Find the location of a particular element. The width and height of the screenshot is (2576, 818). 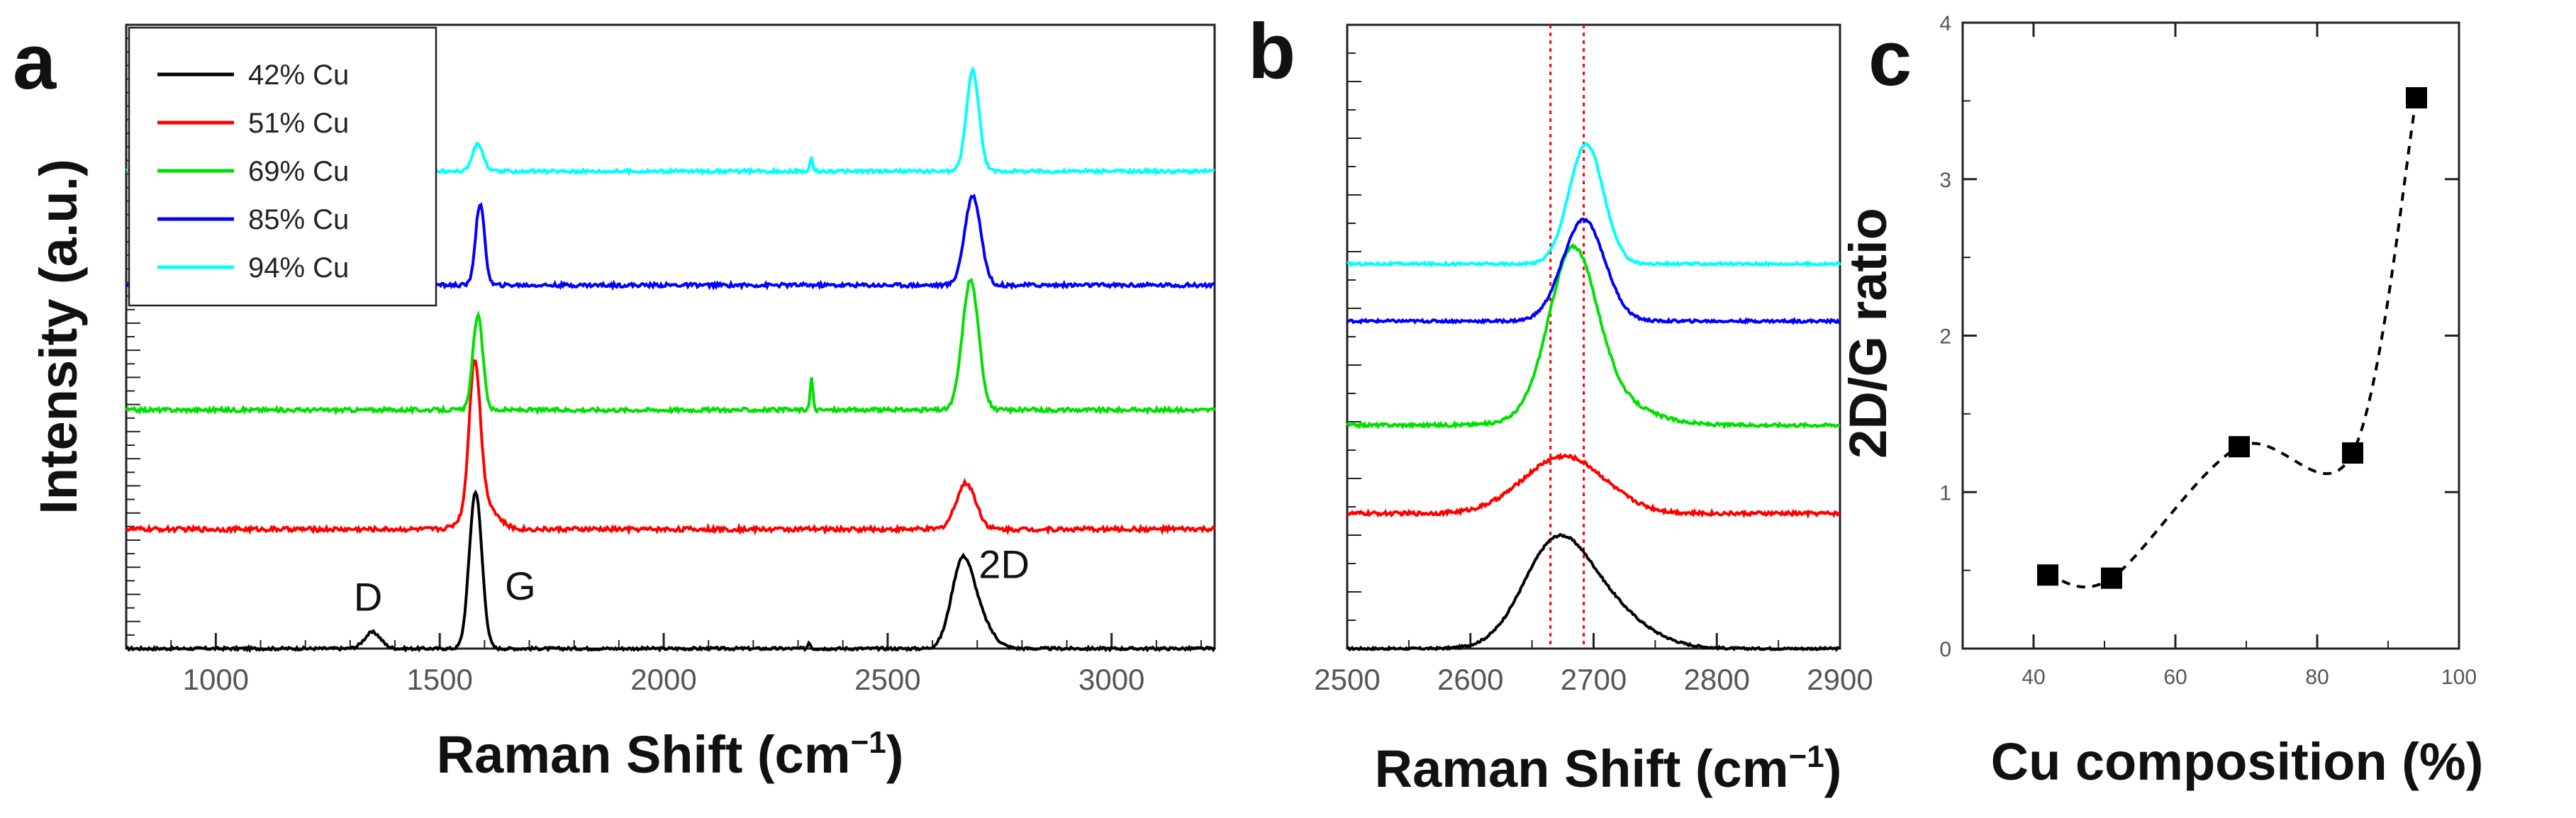

panel-letter-c: c is located at coordinates (1890, 58).